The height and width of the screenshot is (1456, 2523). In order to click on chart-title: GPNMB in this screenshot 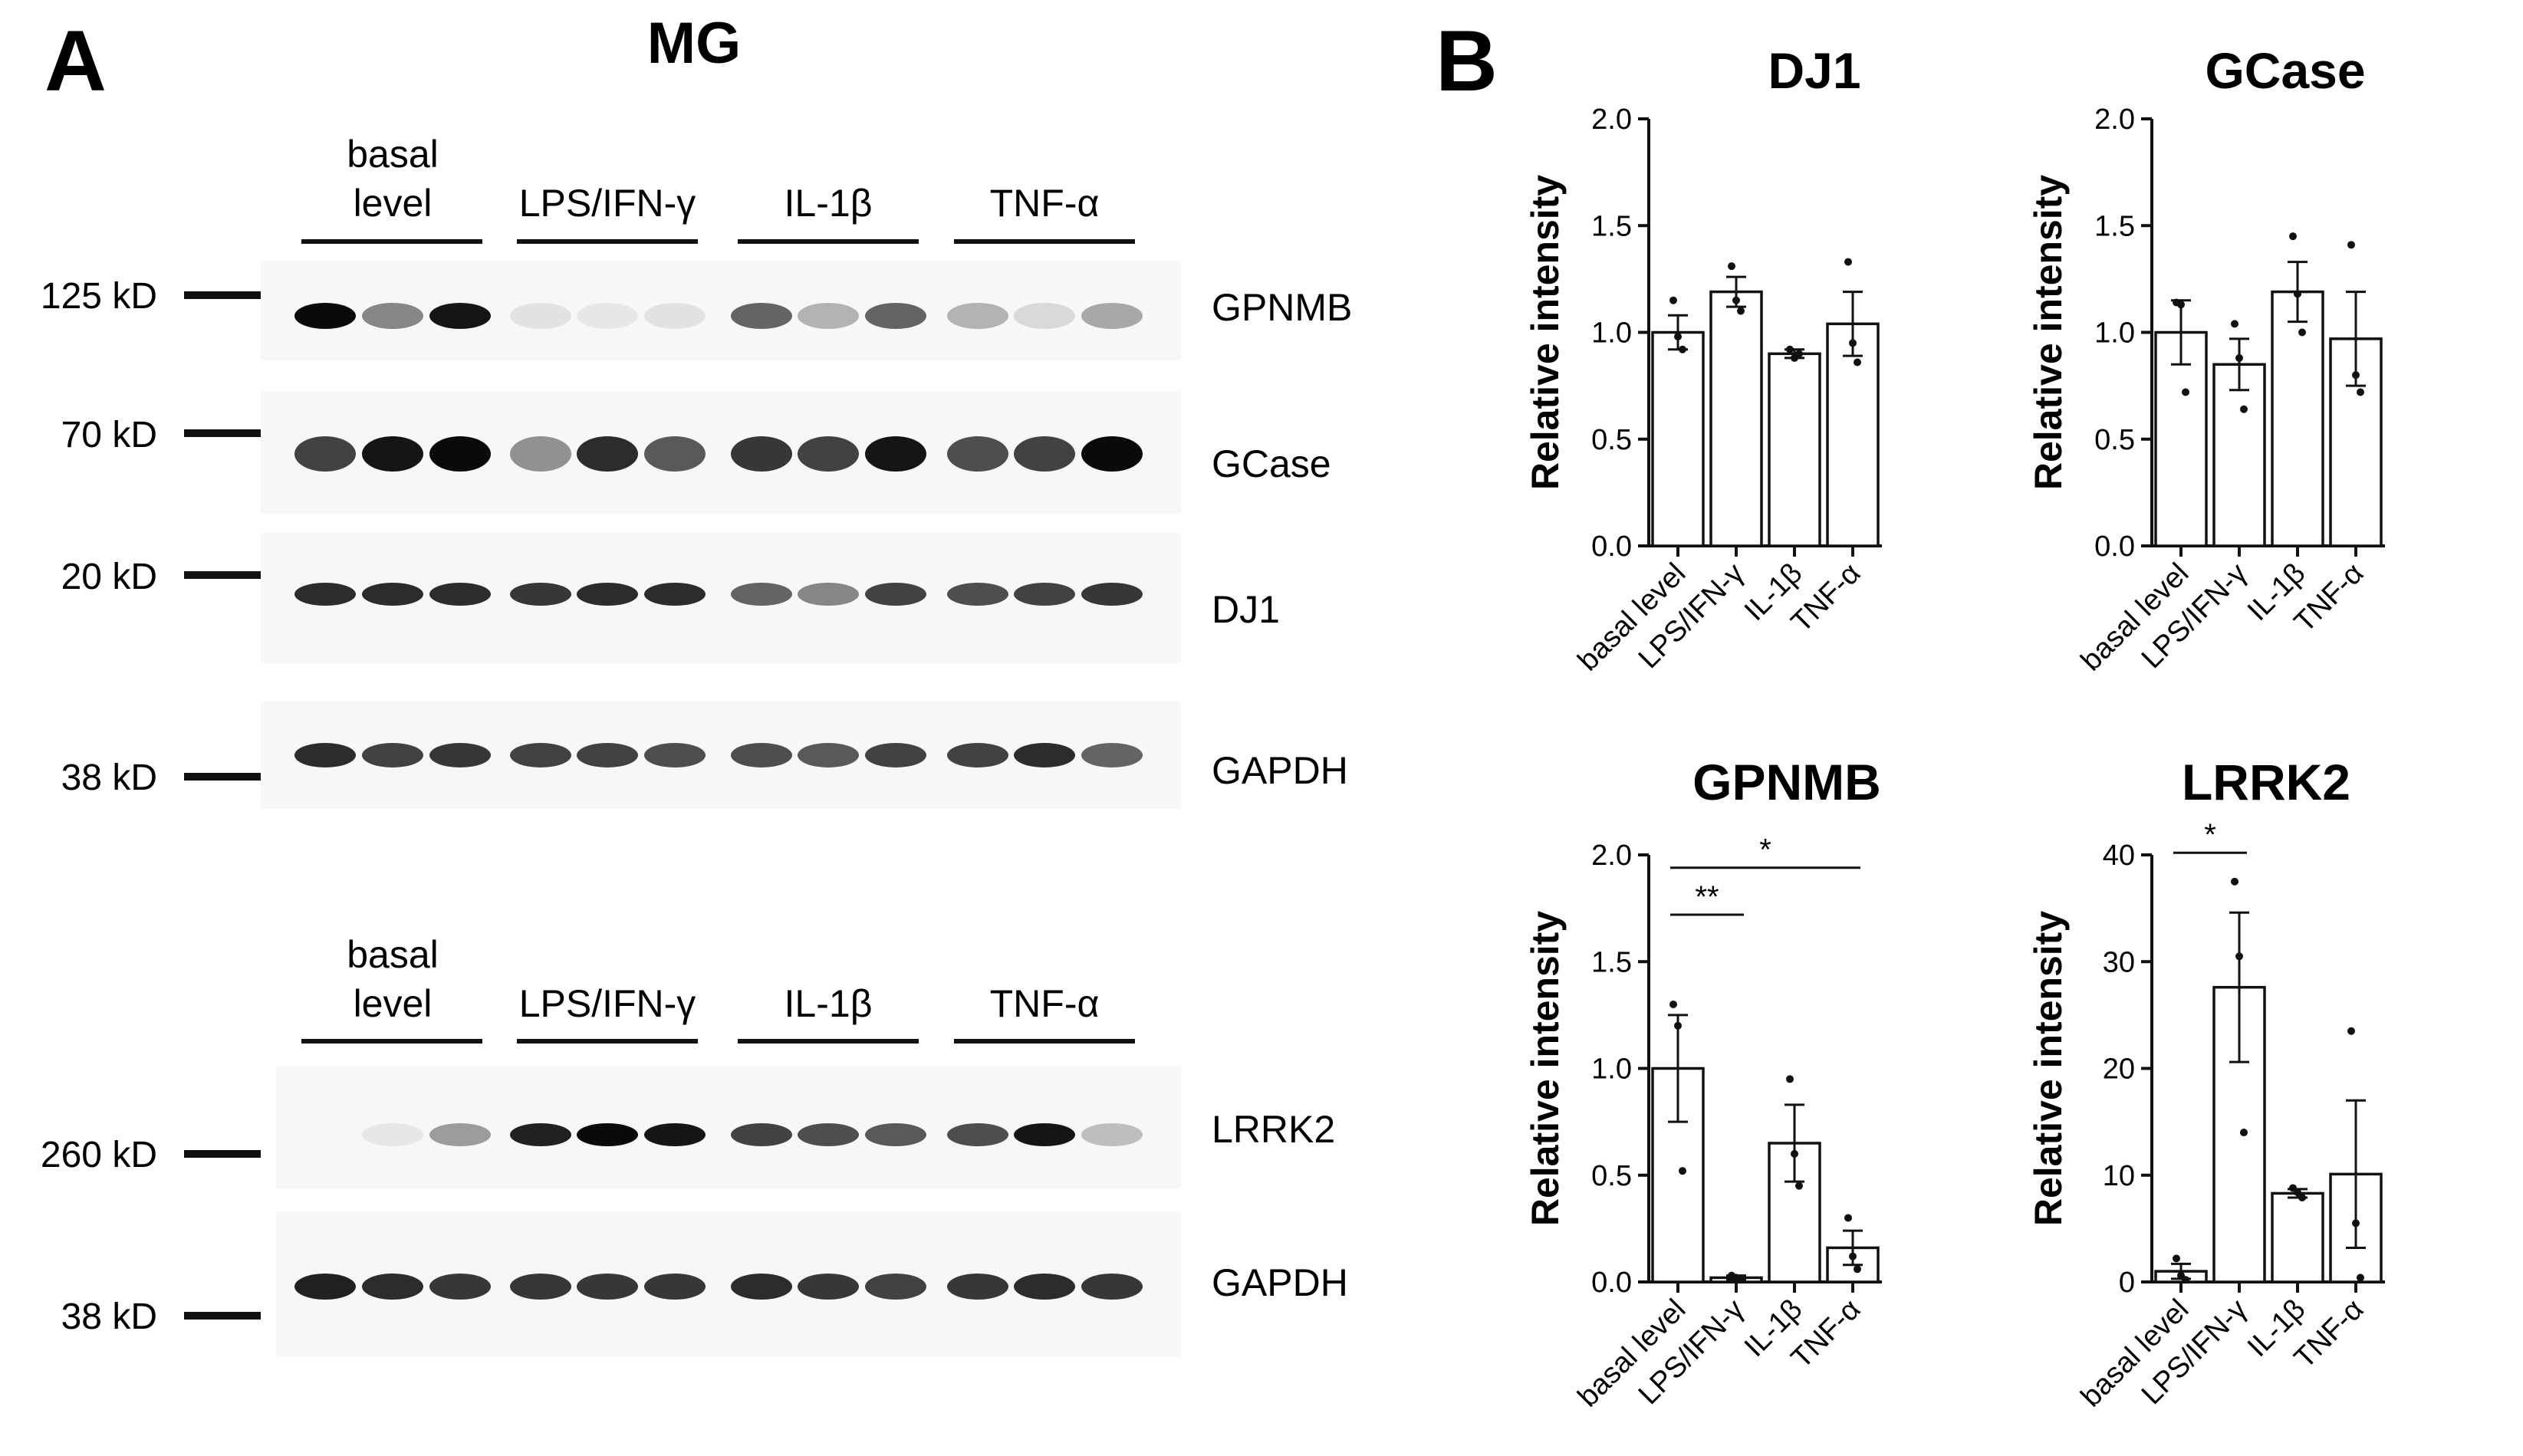, I will do `click(1787, 782)`.